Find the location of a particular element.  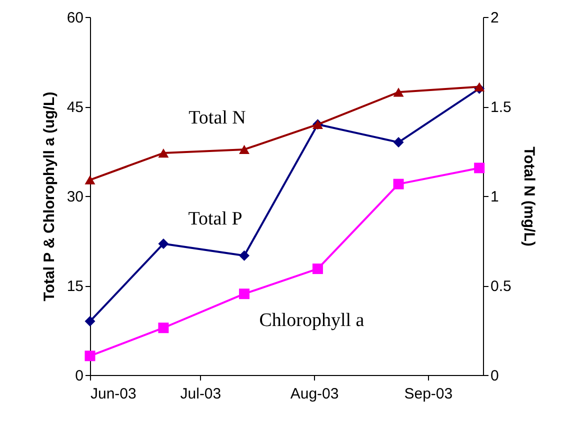

series-label: Chlorophyll a is located at coordinates (312, 320).